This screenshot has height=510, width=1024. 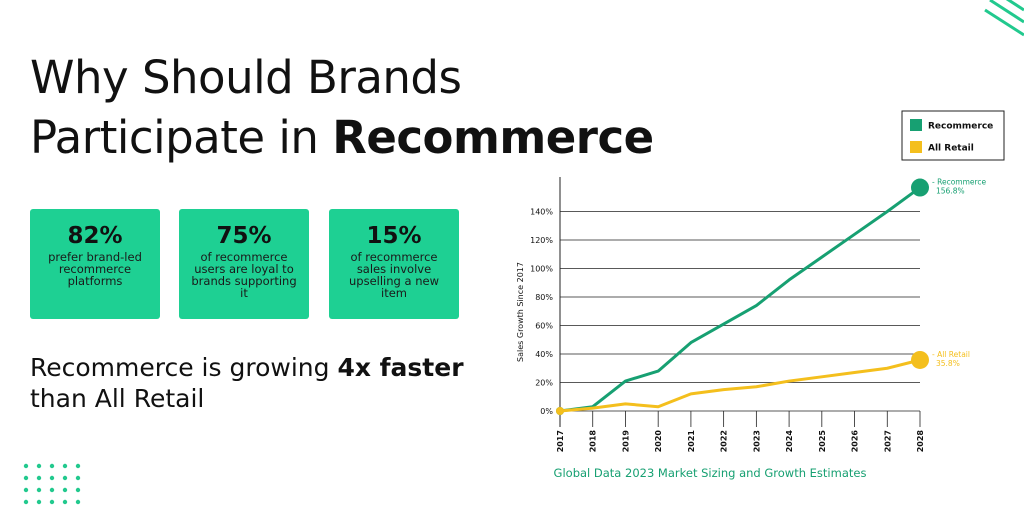 What do you see at coordinates (95, 269) in the screenshot?
I see `stat-text: prefer brand-led recommerce platforms` at bounding box center [95, 269].